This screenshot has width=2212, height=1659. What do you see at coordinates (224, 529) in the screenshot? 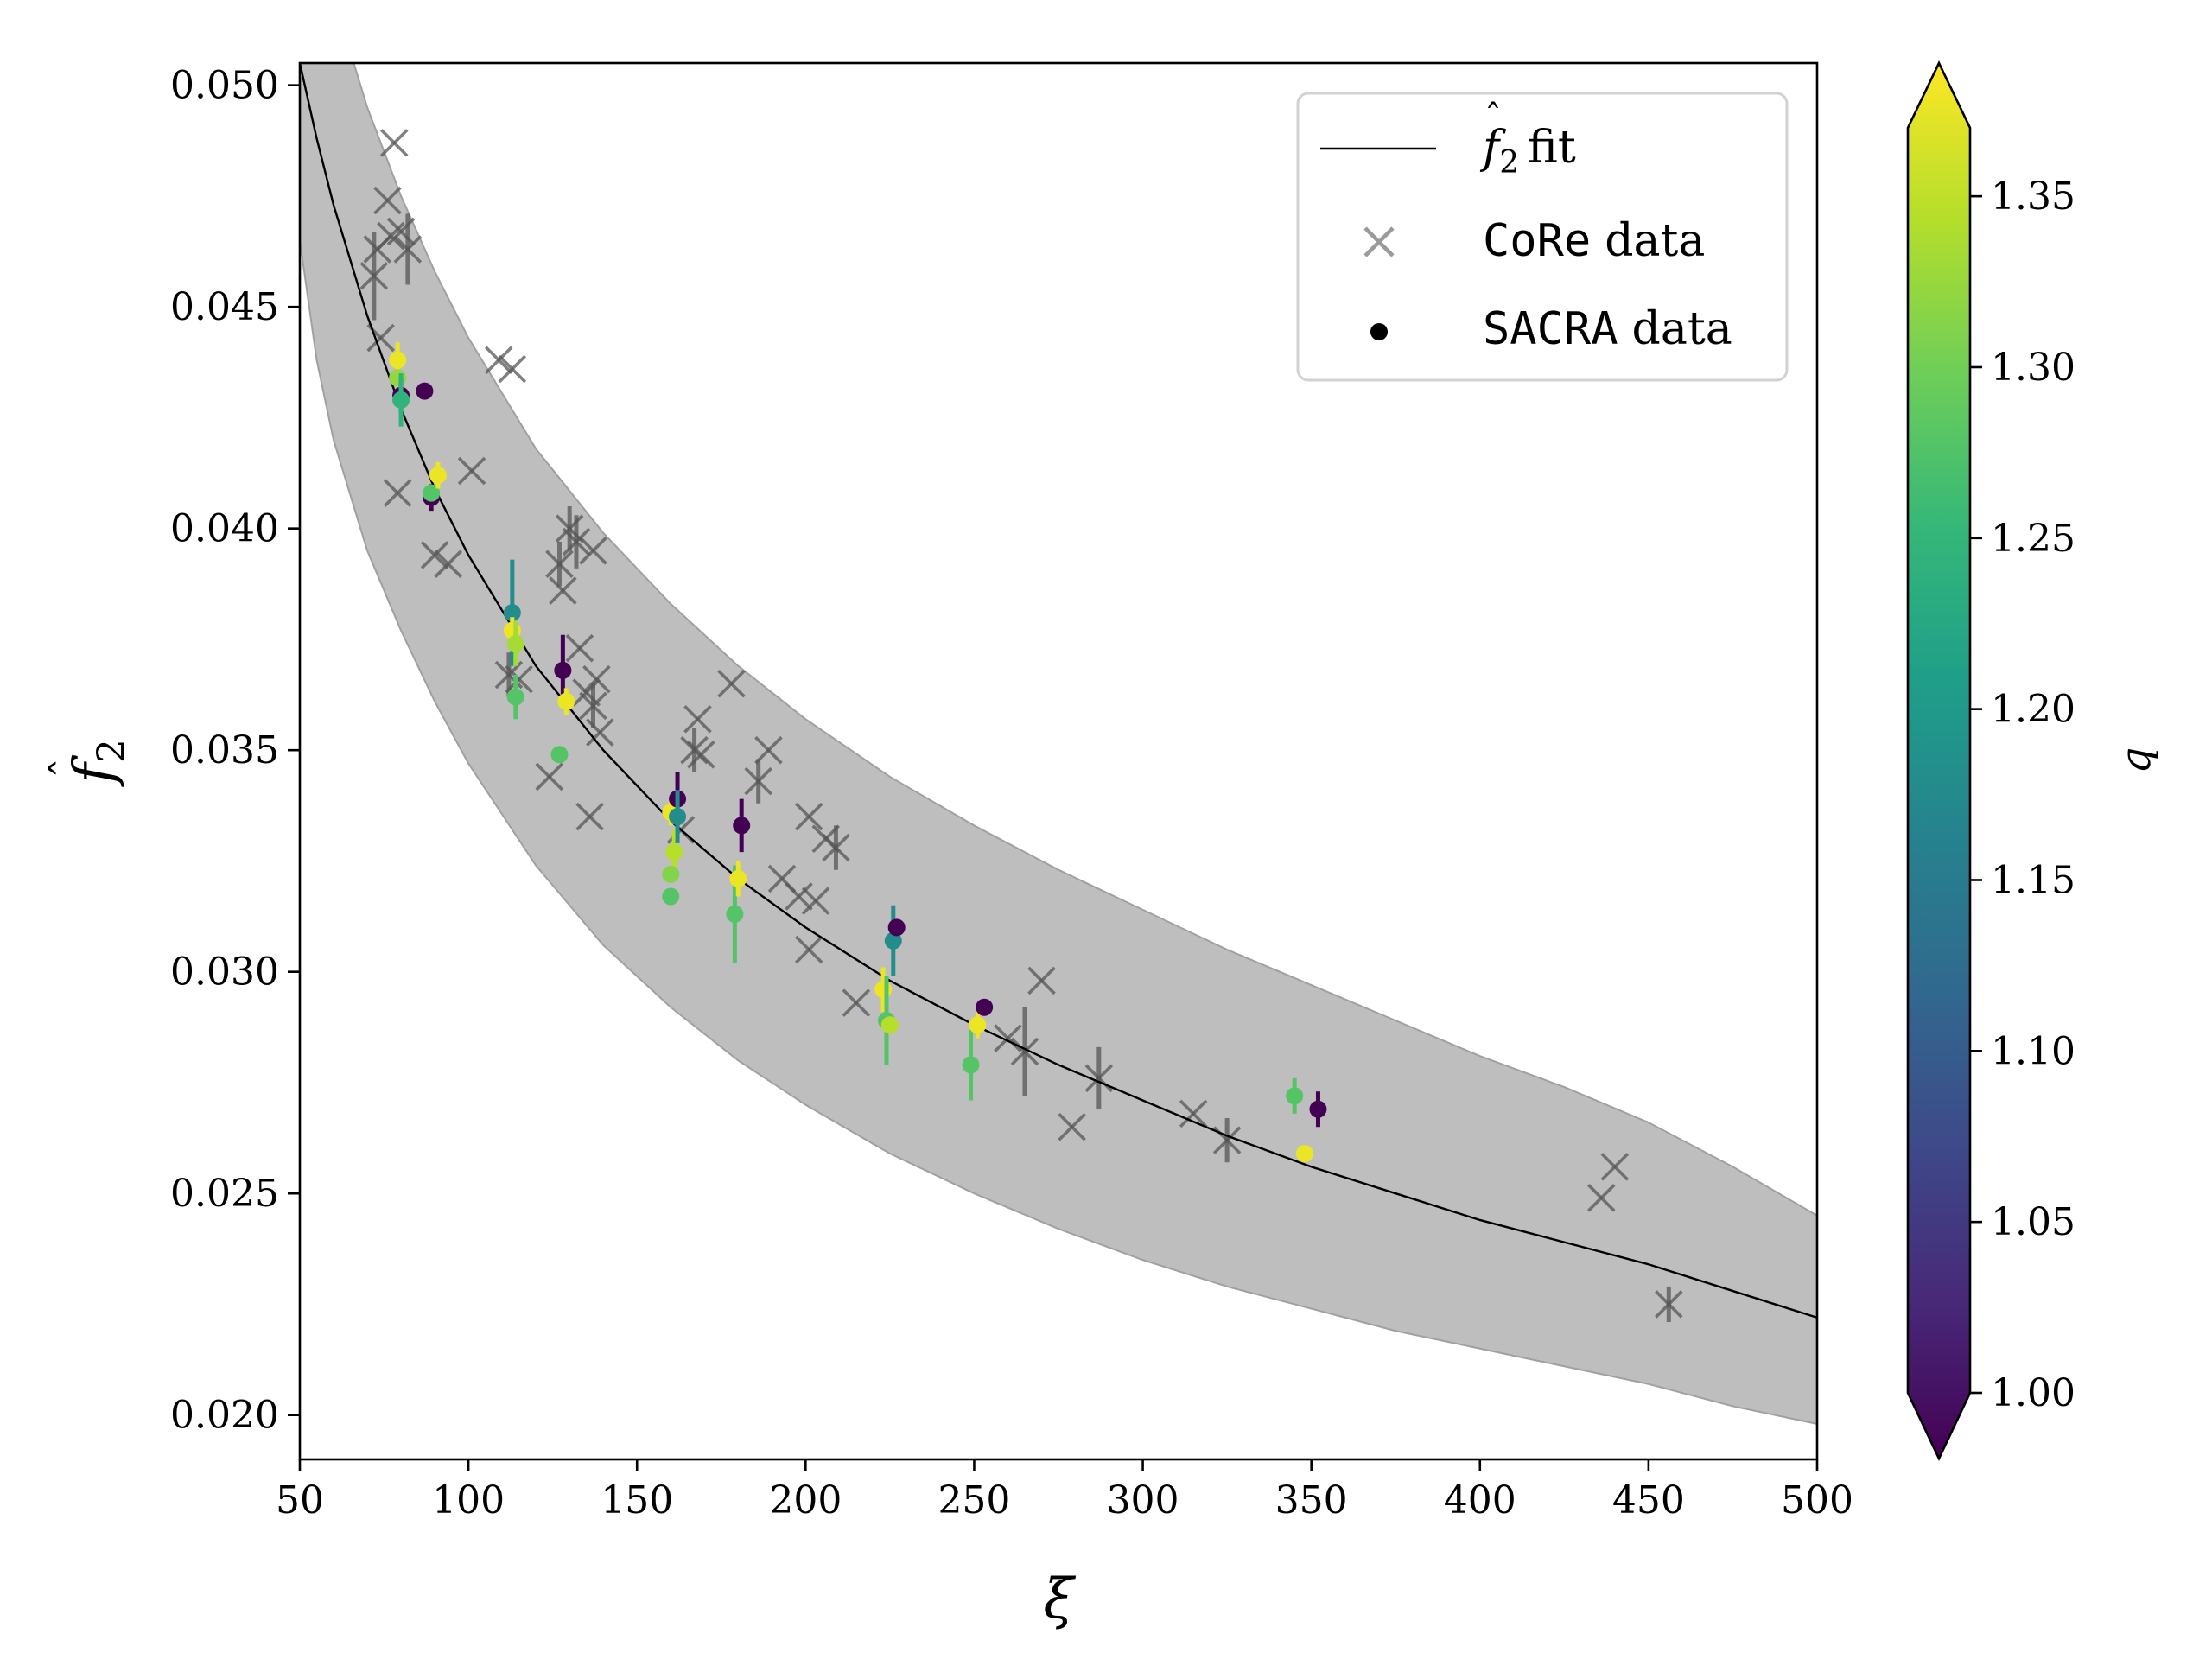
I see `y-tick-label: 0.040` at bounding box center [224, 529].